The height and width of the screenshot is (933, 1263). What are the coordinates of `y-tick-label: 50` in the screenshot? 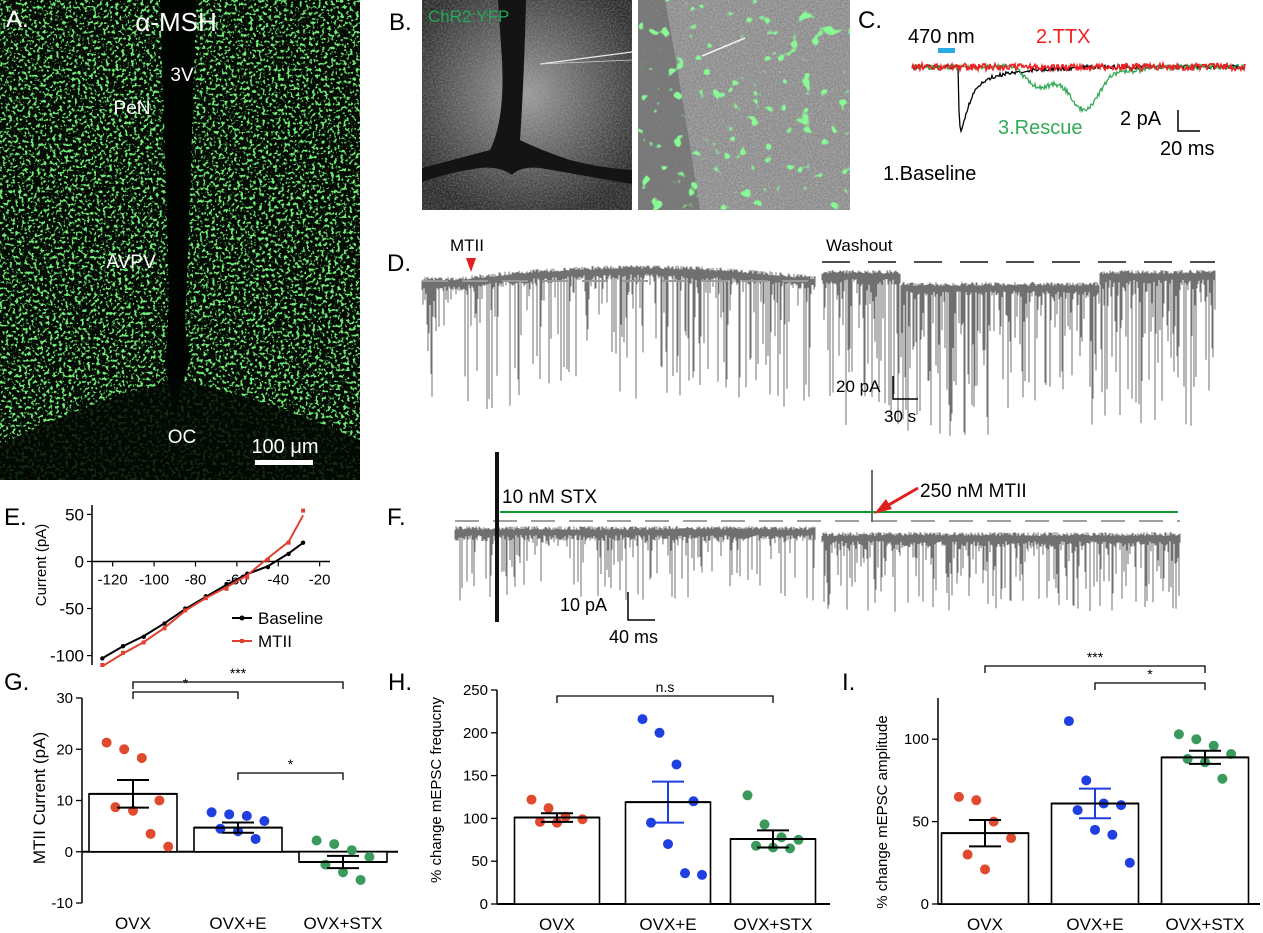 It's located at (920, 822).